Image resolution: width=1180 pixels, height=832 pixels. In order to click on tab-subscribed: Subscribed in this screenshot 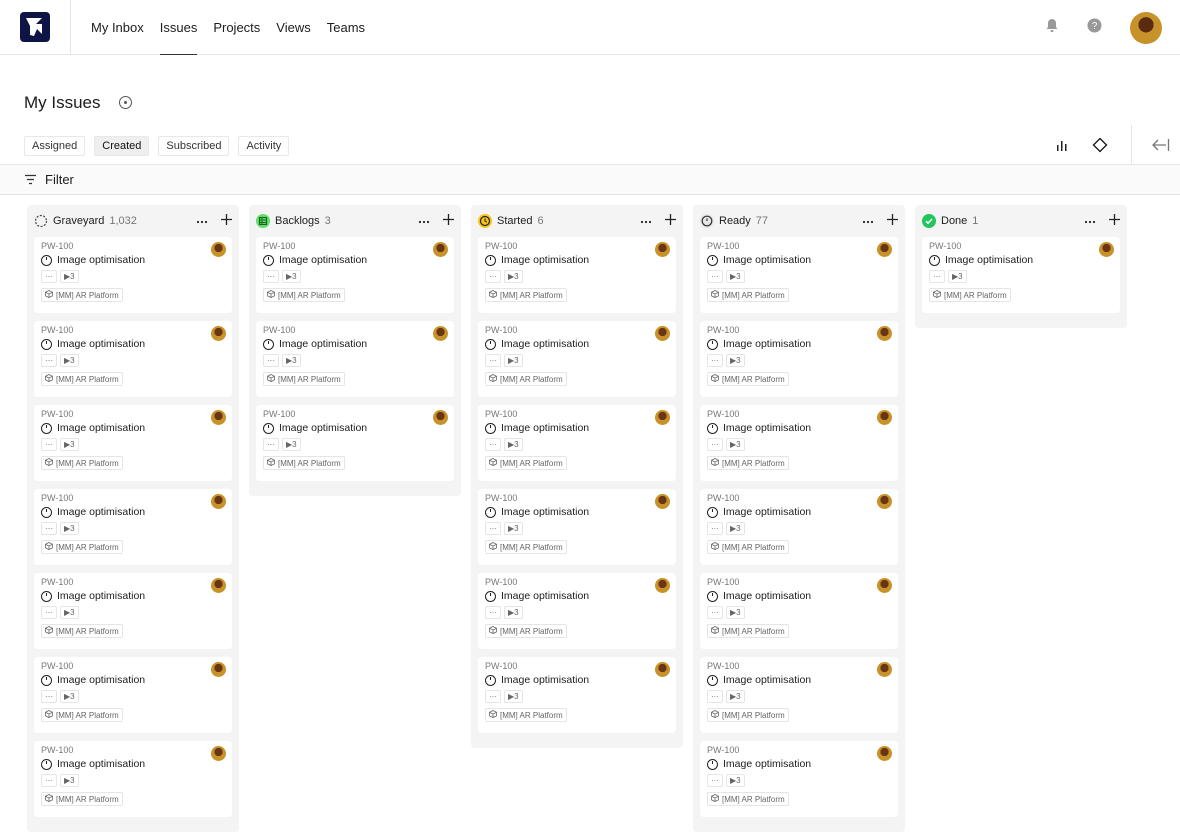, I will do `click(194, 146)`.